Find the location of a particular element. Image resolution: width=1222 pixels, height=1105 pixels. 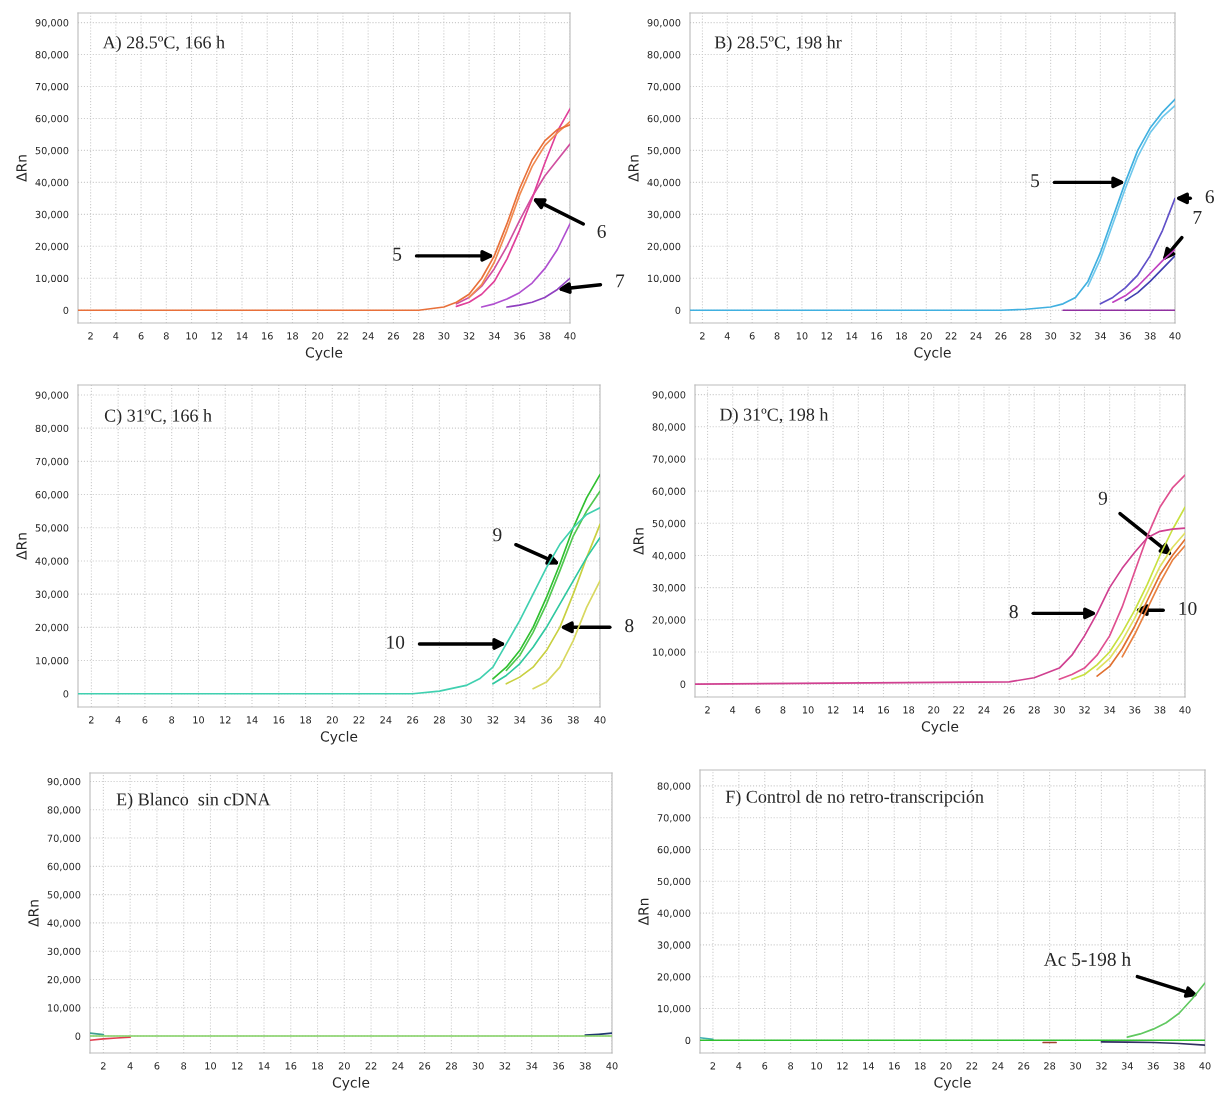

annotation: 7 is located at coordinates (1197, 217).